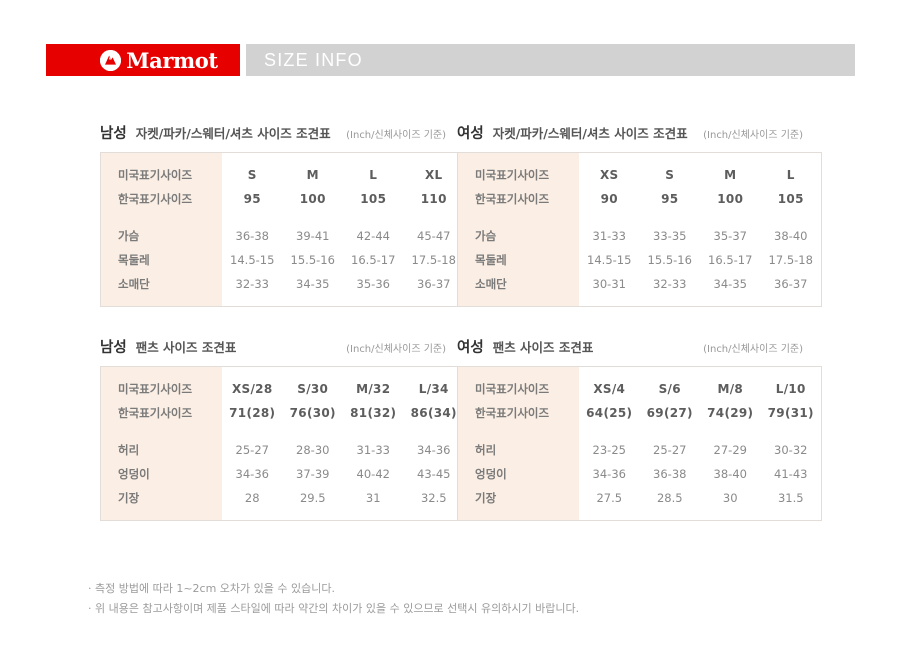 This screenshot has width=900, height=650. Describe the element at coordinates (373, 474) in the screenshot. I see `cell: 40-42` at that location.